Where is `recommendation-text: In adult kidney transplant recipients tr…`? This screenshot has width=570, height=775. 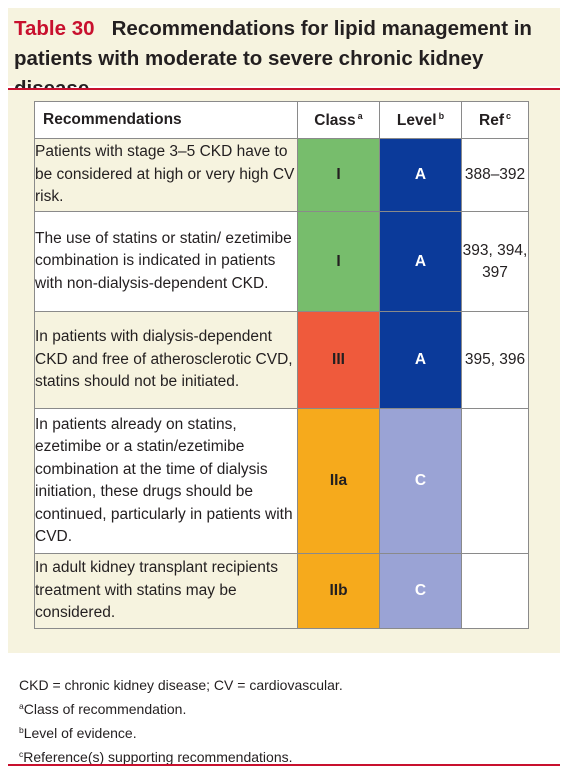
recommendation-text: In adult kidney transplant recipients tr… is located at coordinates (166, 591).